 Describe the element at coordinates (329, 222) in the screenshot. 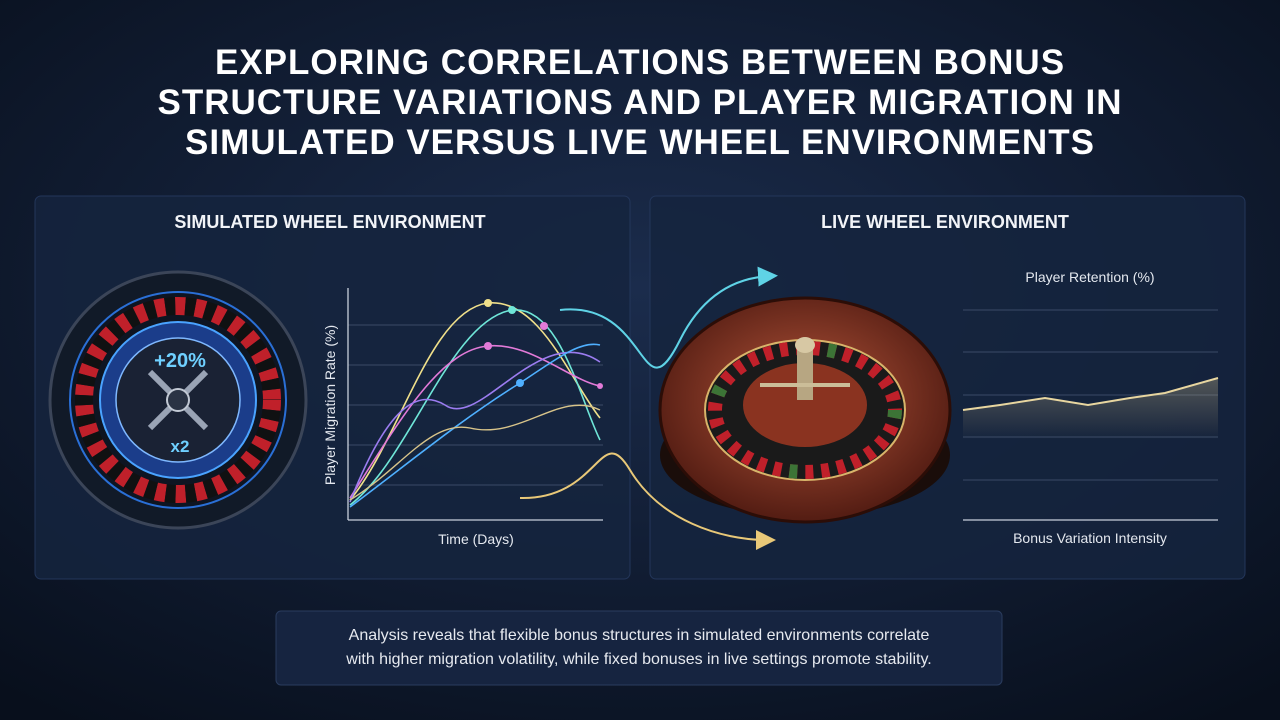

I see `panel-title: SIMULATED WHEEL ENVIRONMENT` at that location.